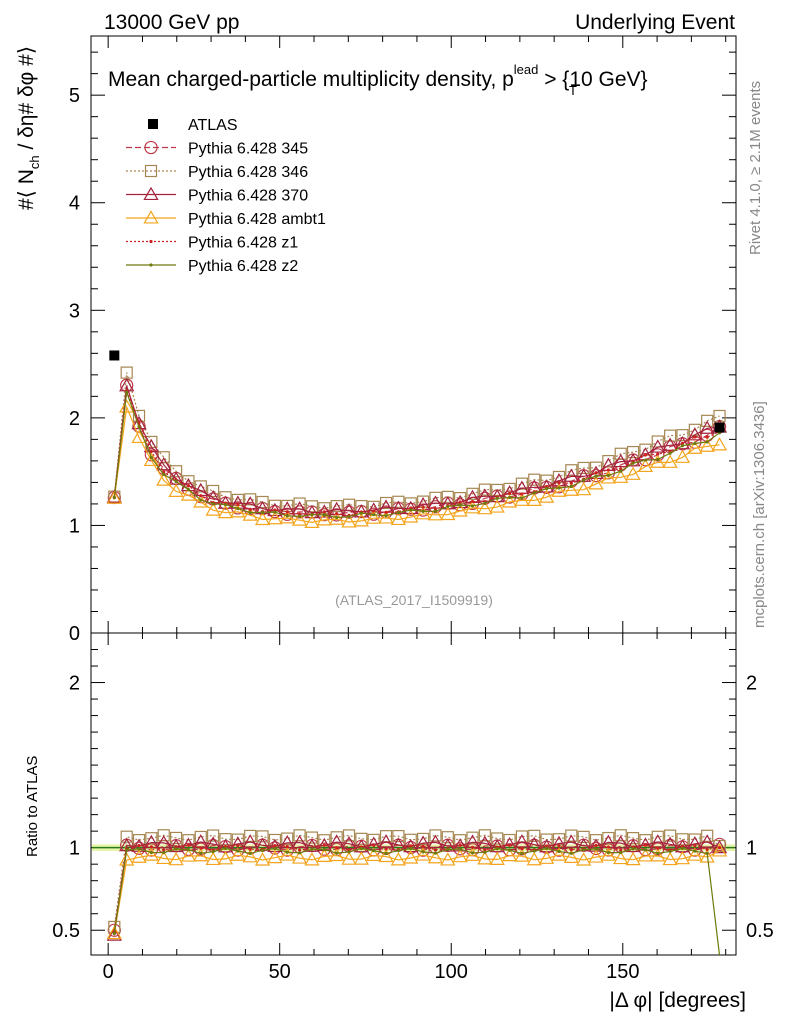 The image size is (786, 1024). What do you see at coordinates (151, 193) in the screenshot?
I see `legend-marker` at bounding box center [151, 193].